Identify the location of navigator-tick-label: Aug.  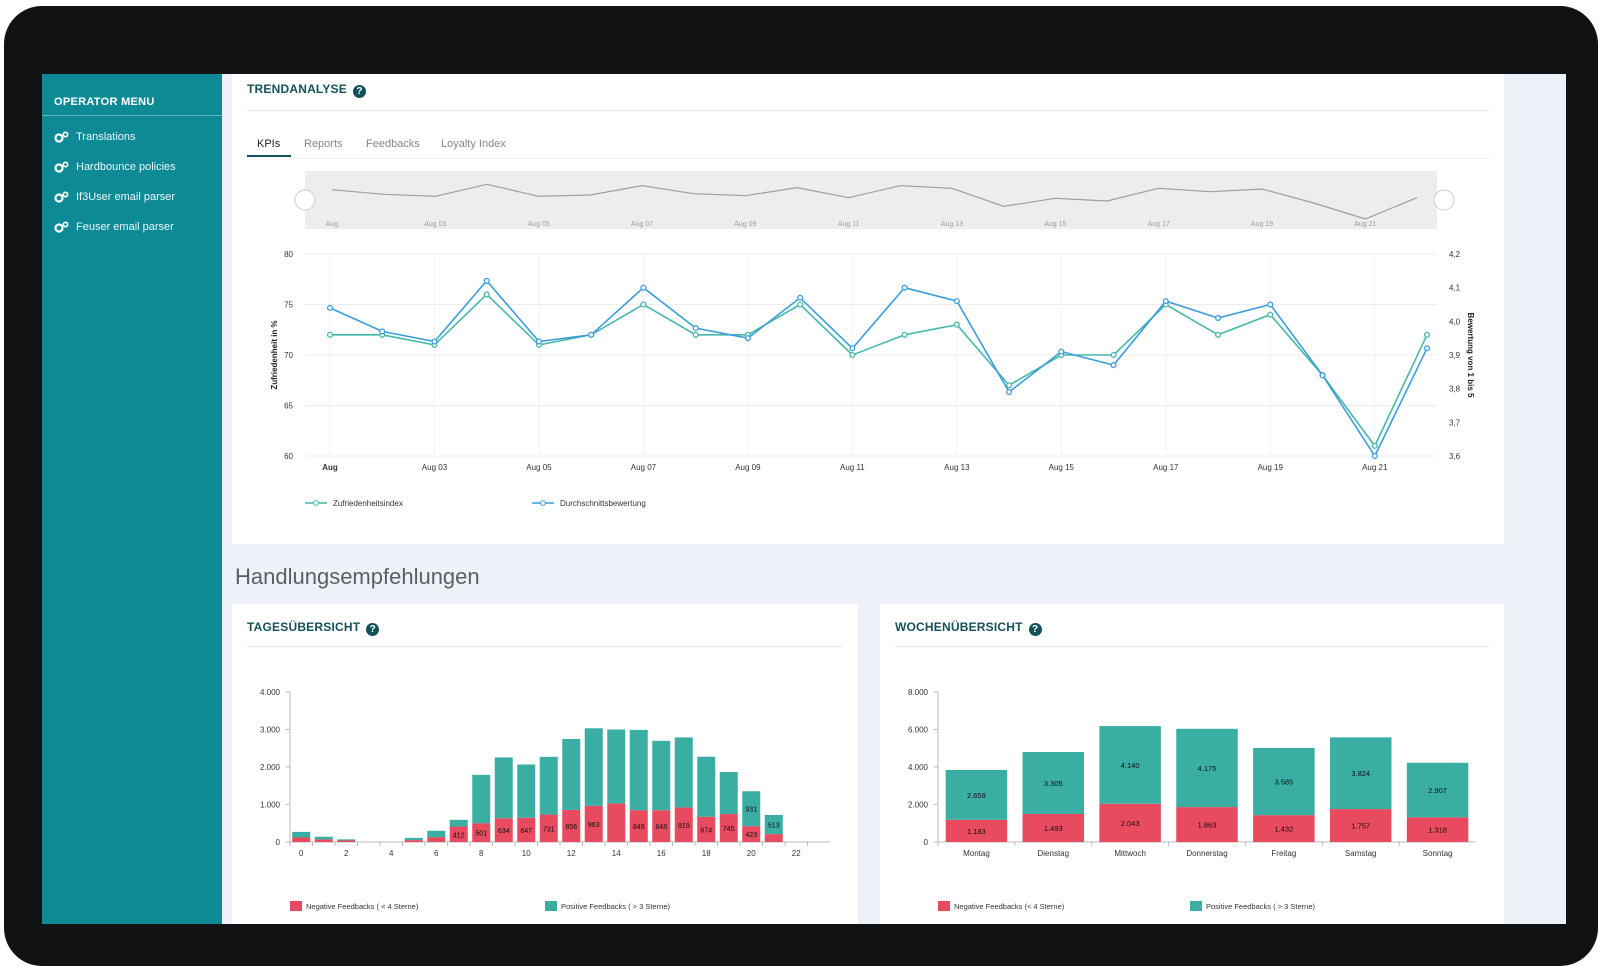
(332, 224).